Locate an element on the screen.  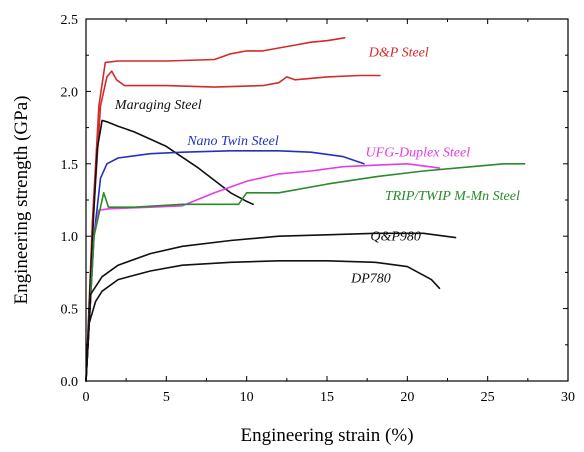
series-label-1: D&P Steel is located at coordinates (398, 53).